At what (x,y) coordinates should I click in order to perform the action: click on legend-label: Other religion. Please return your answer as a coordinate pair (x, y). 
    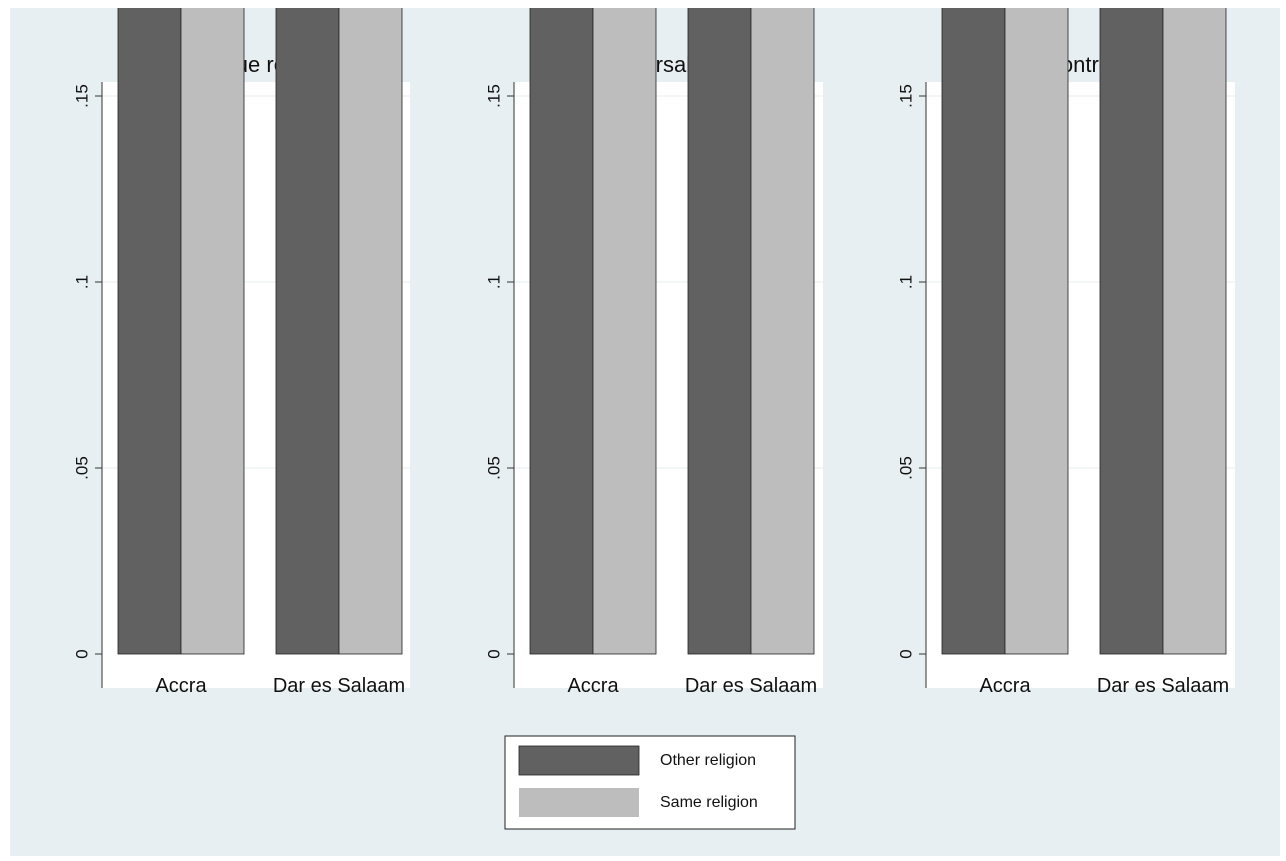
    Looking at the image, I should click on (708, 760).